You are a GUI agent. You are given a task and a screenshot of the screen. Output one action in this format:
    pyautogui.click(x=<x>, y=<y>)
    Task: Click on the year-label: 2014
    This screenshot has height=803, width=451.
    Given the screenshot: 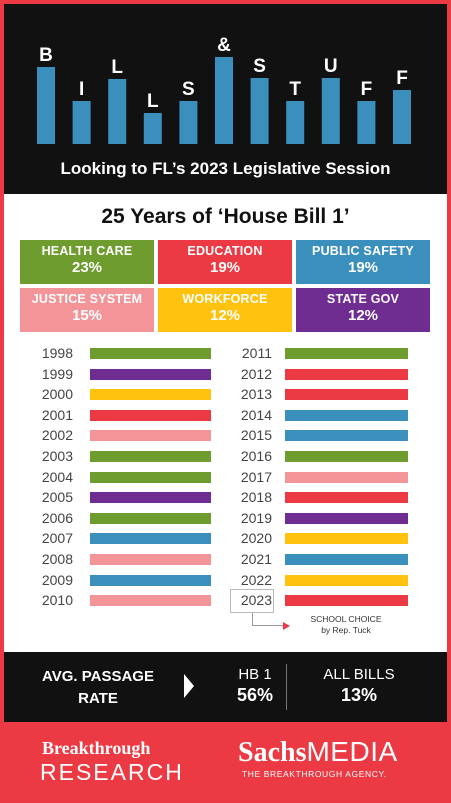 What is the action you would take?
    pyautogui.click(x=256, y=414)
    